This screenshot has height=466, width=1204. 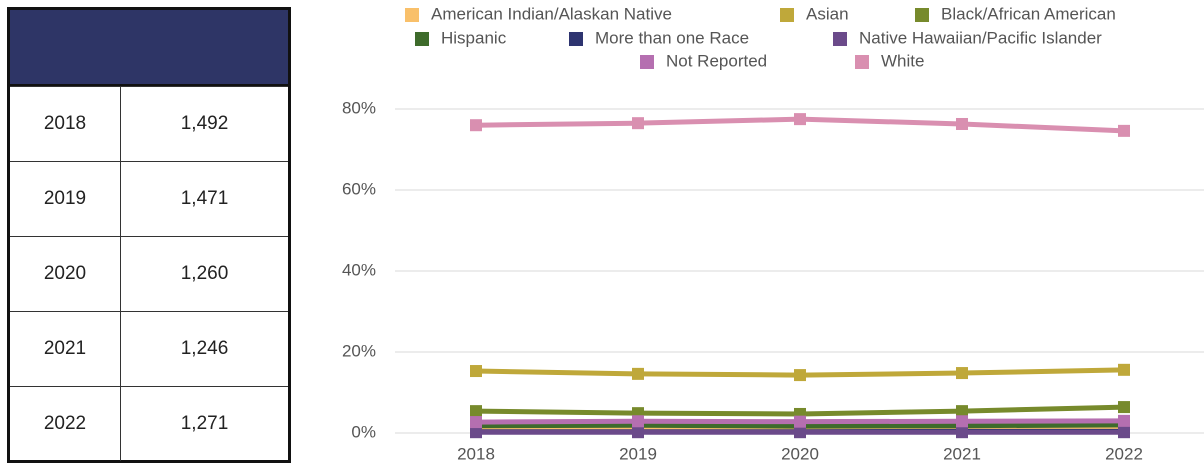 I want to click on legend-label: Native Hawaiian/Pacific Islander, so click(x=980, y=37).